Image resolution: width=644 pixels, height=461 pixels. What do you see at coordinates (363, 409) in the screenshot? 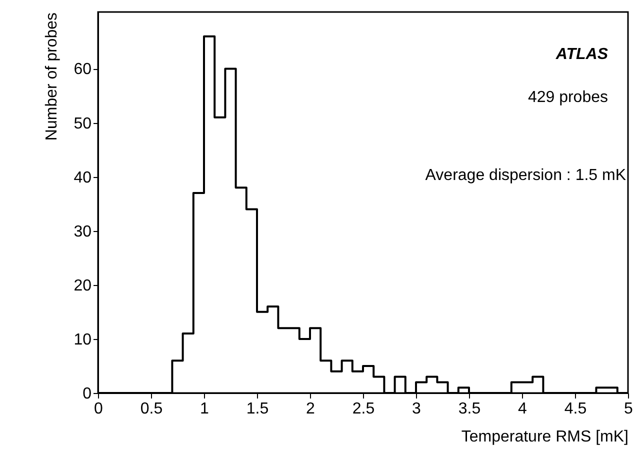
I see `x-tick-label: 2.5` at bounding box center [363, 409].